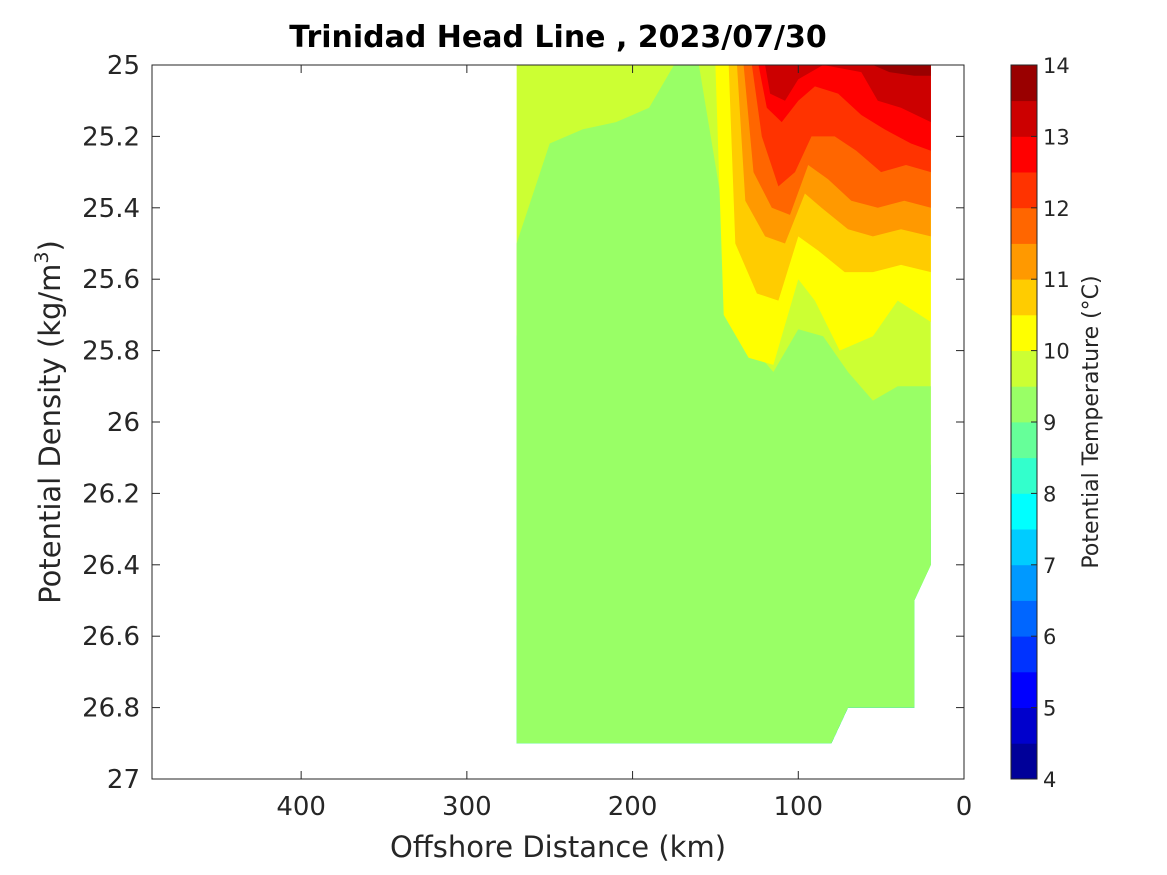  What do you see at coordinates (111, 137) in the screenshot?
I see `y-tick-label: 25.2` at bounding box center [111, 137].